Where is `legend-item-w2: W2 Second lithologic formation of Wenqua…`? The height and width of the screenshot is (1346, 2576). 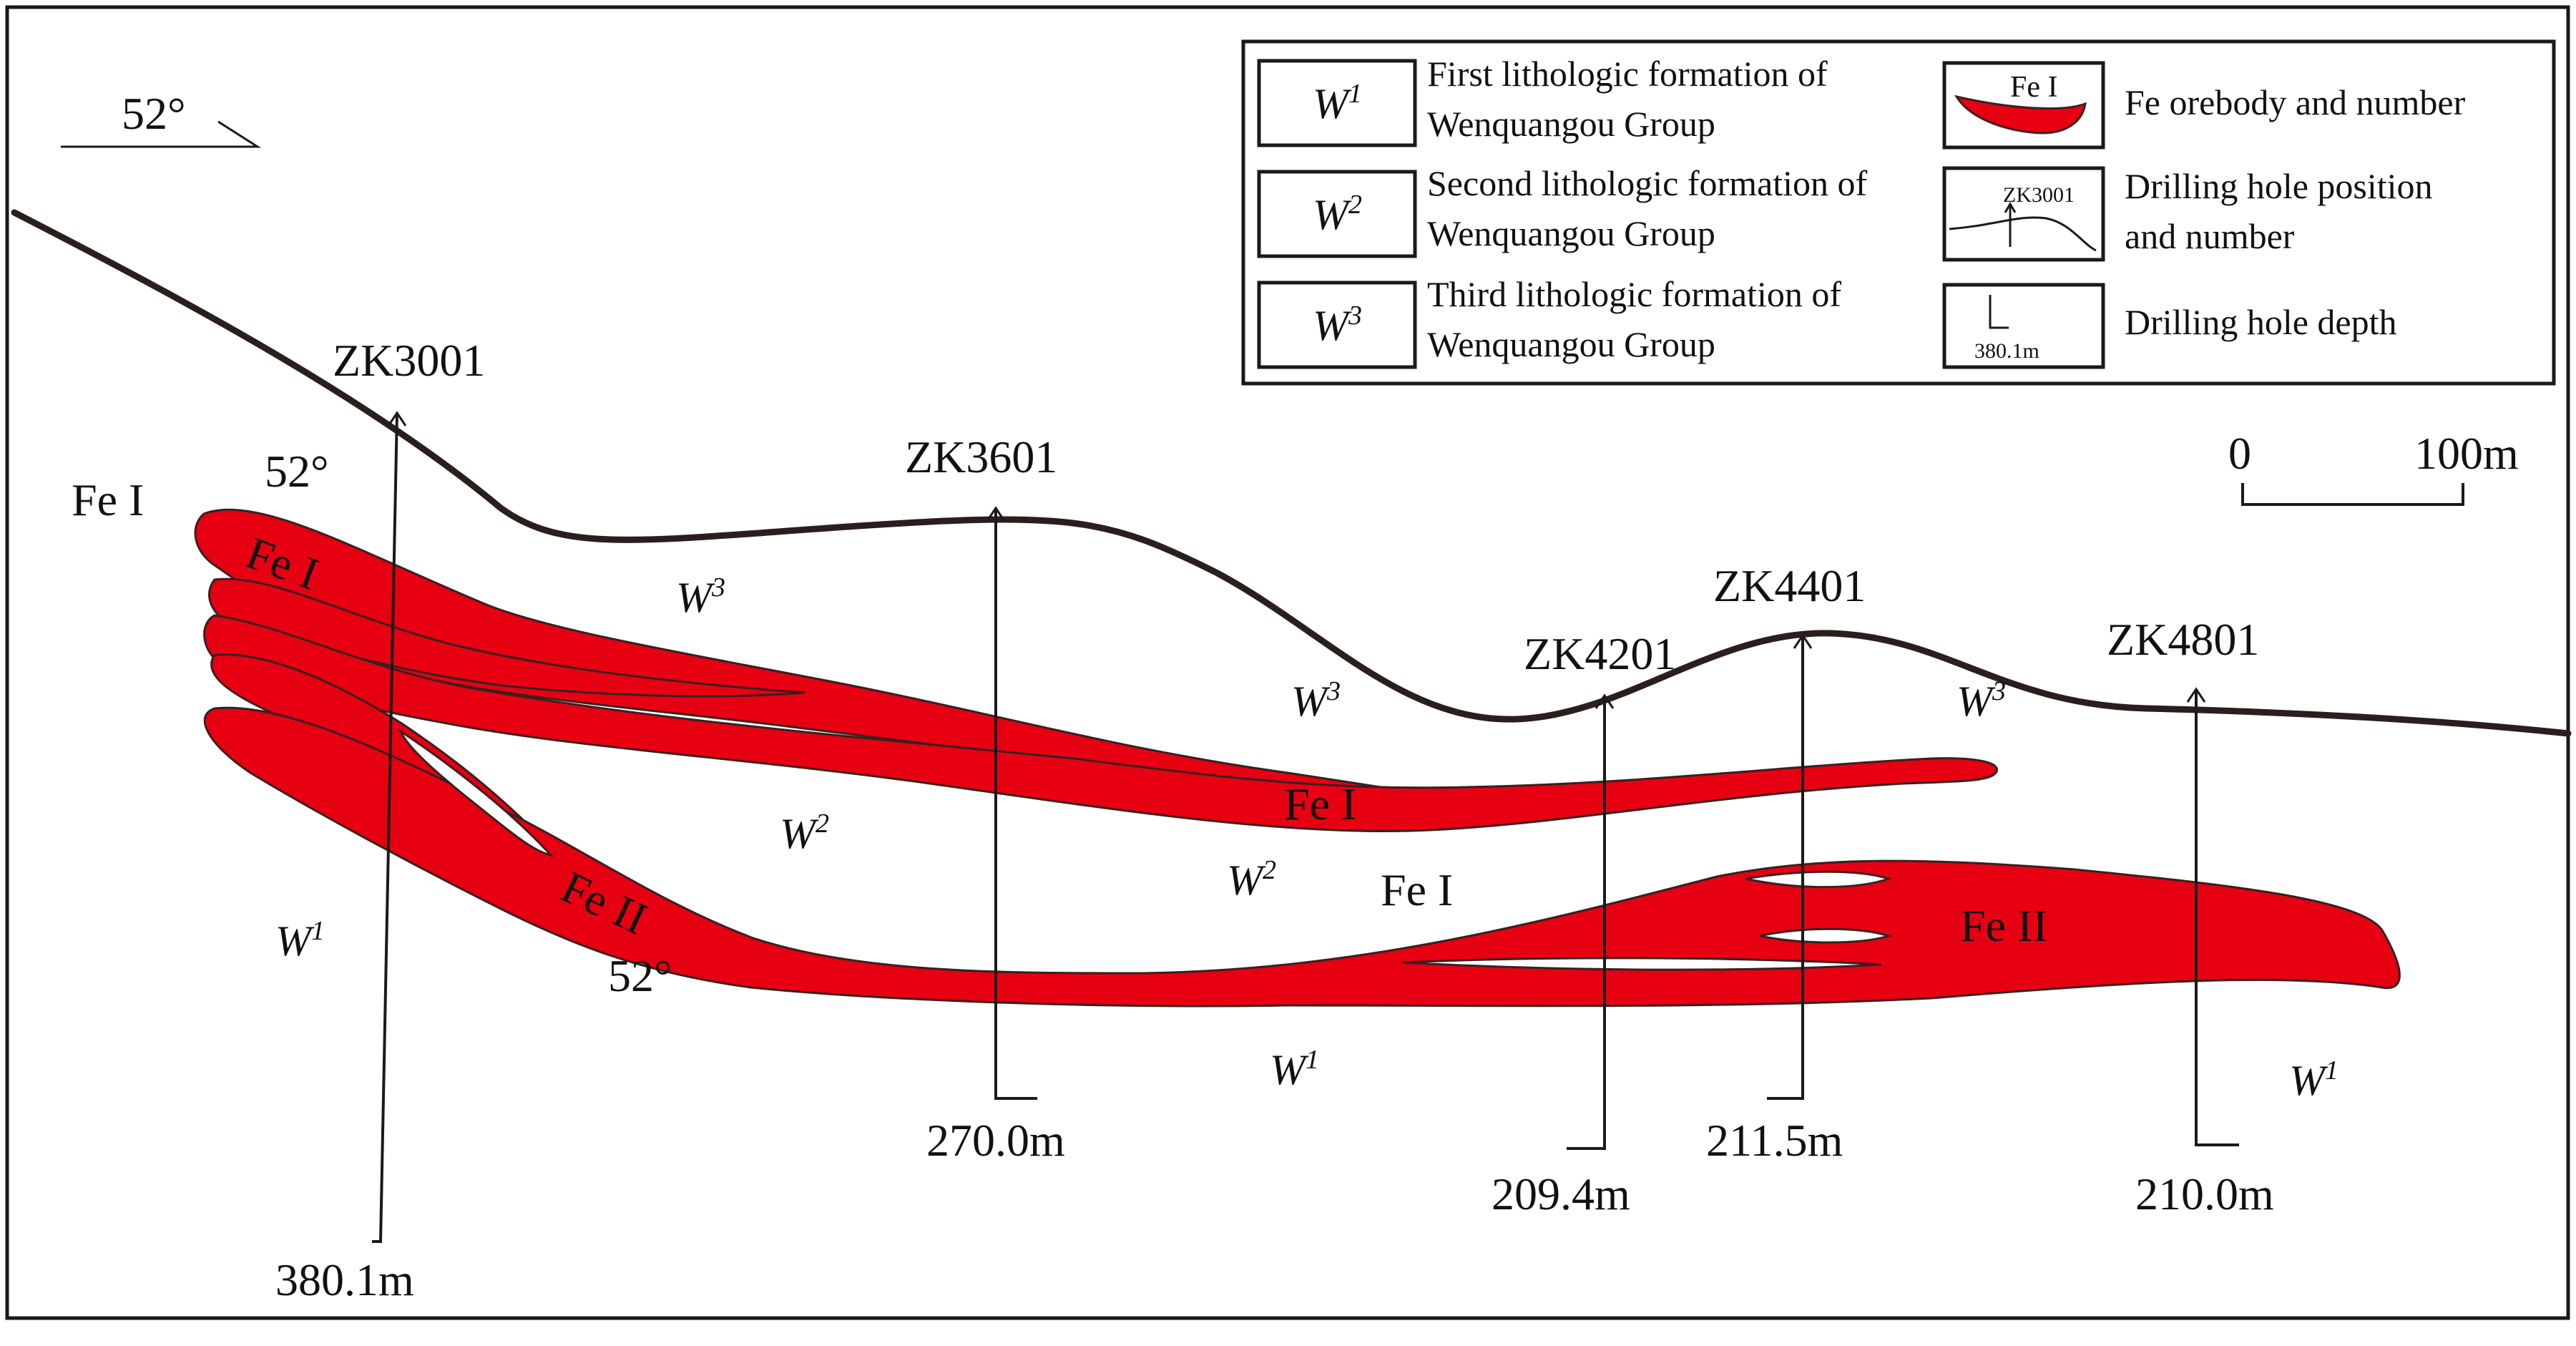 legend-item-w2: W2 Second lithologic formation of Wenqua… is located at coordinates (1562, 210).